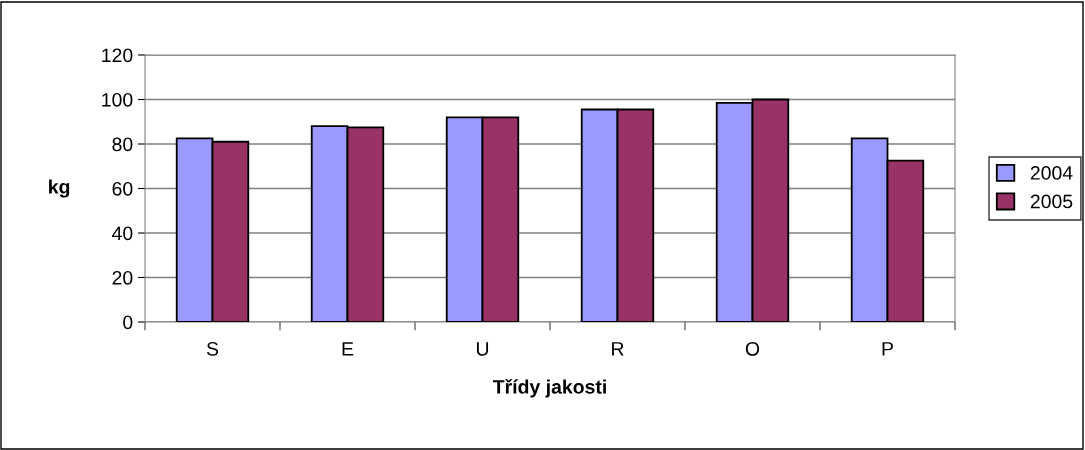  Describe the element at coordinates (117, 55) in the screenshot. I see `y-tick-label: 120` at that location.